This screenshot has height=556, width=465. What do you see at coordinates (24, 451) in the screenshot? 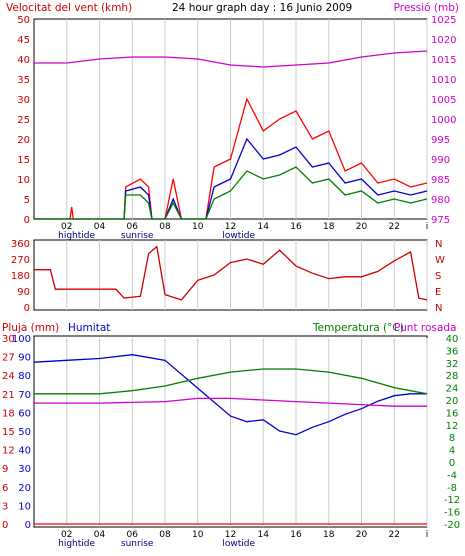
I see `y-tick-label-humidity: 40` at bounding box center [24, 451].